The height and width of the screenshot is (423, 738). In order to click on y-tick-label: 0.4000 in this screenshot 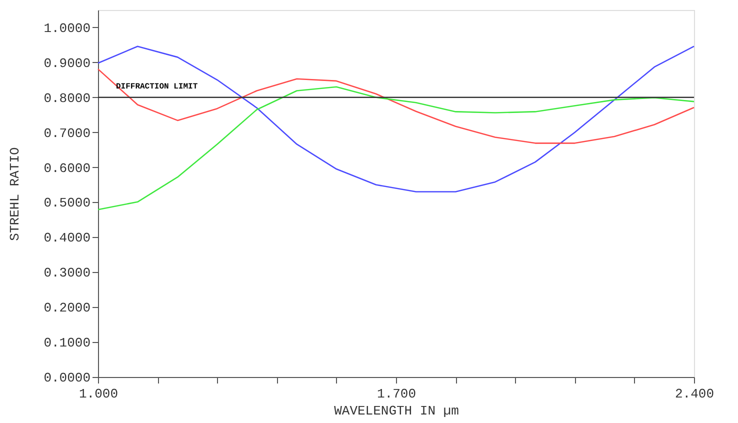, I will do `click(67, 238)`.